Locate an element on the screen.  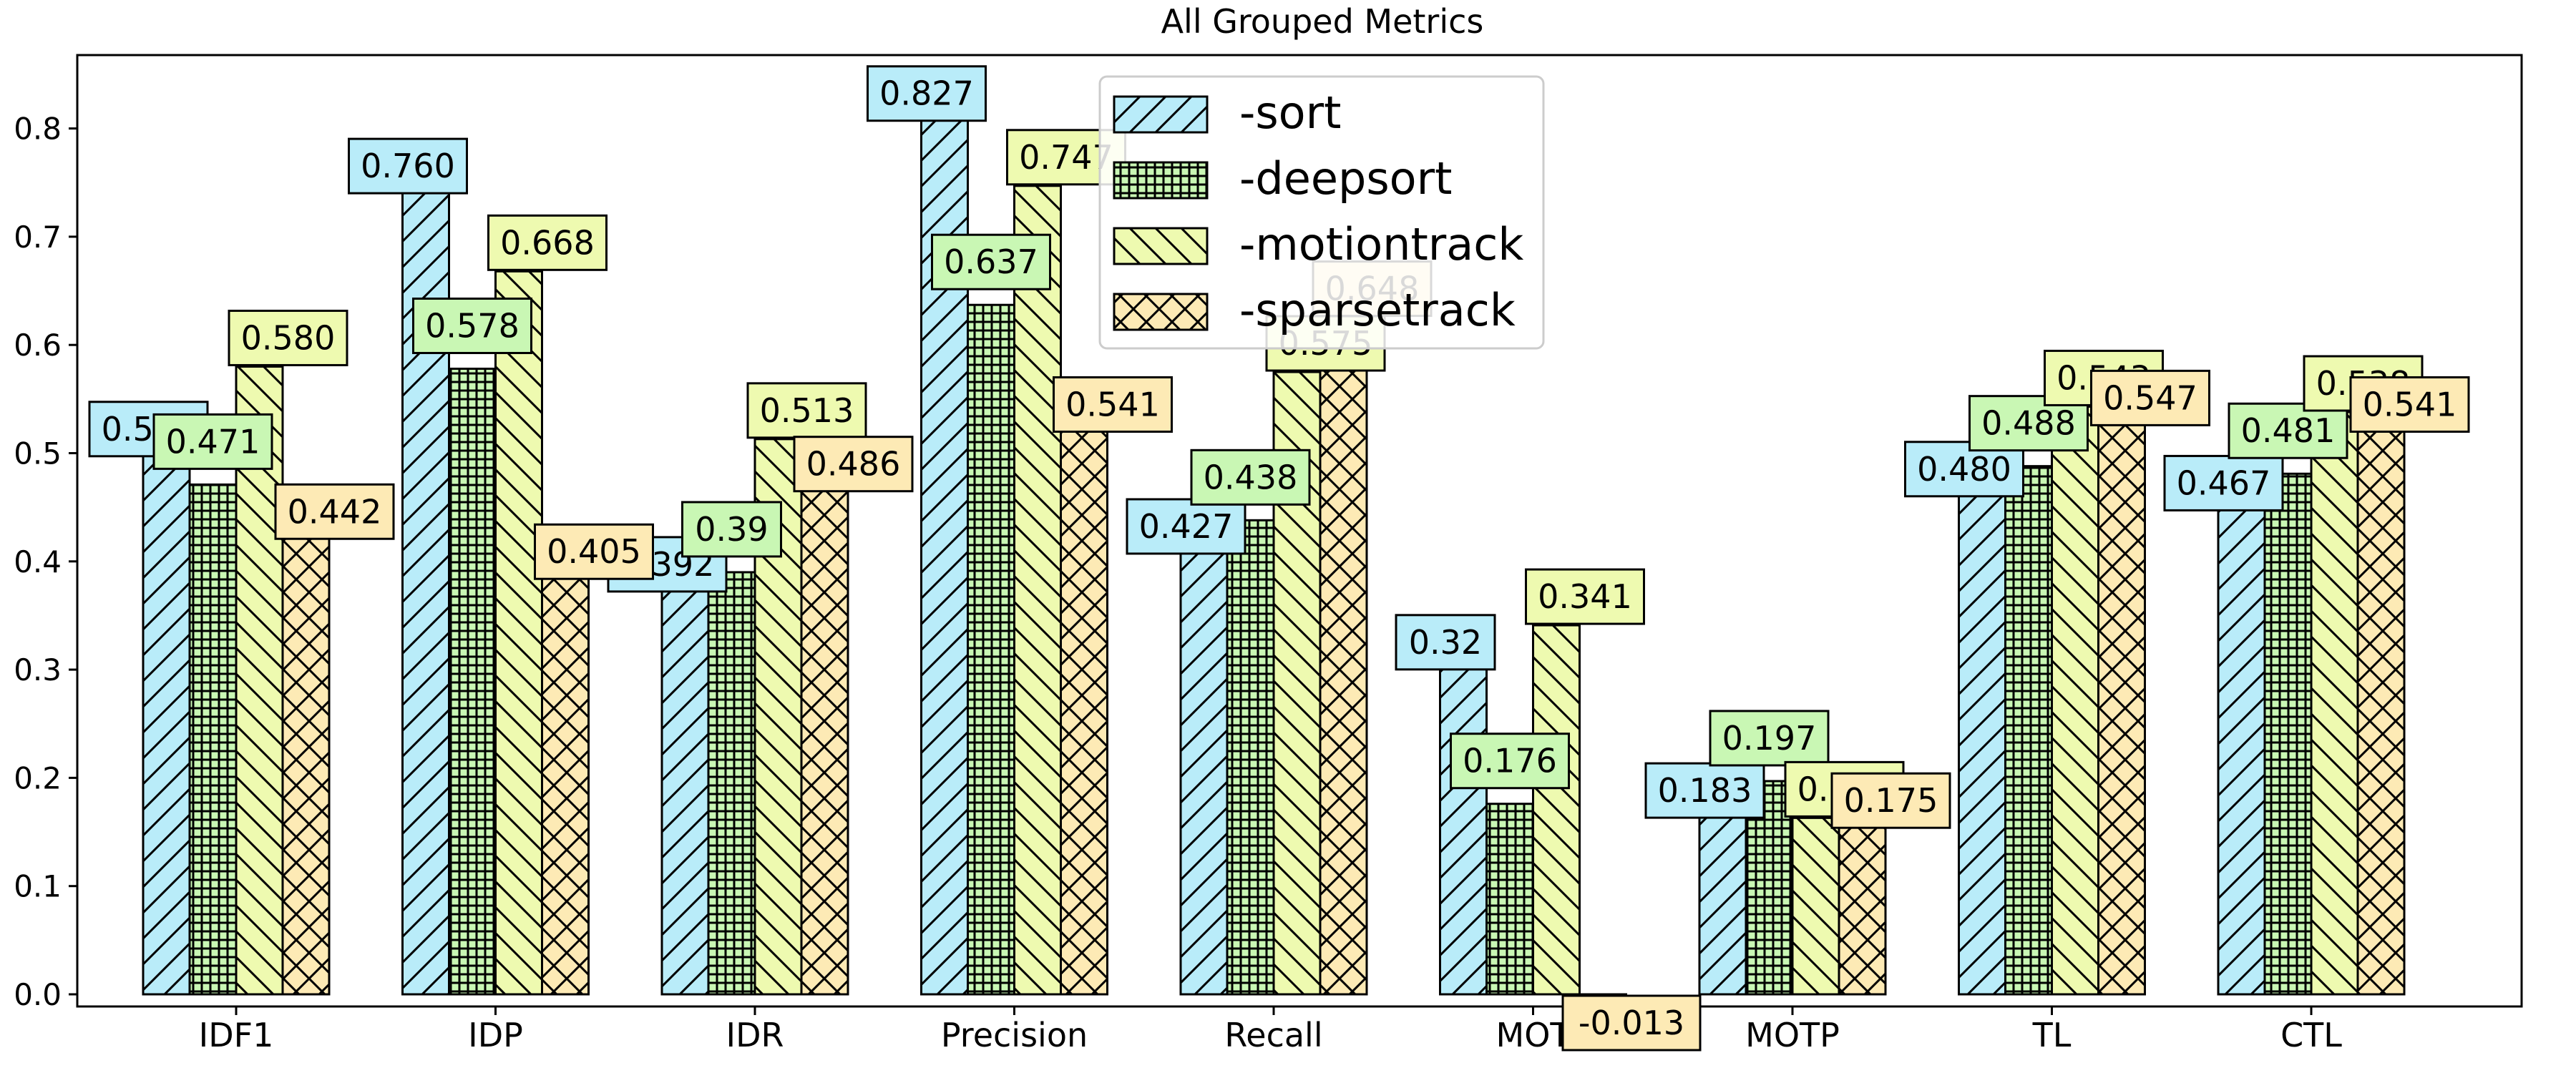
x-tick-label-idr: IDR is located at coordinates (755, 1035).